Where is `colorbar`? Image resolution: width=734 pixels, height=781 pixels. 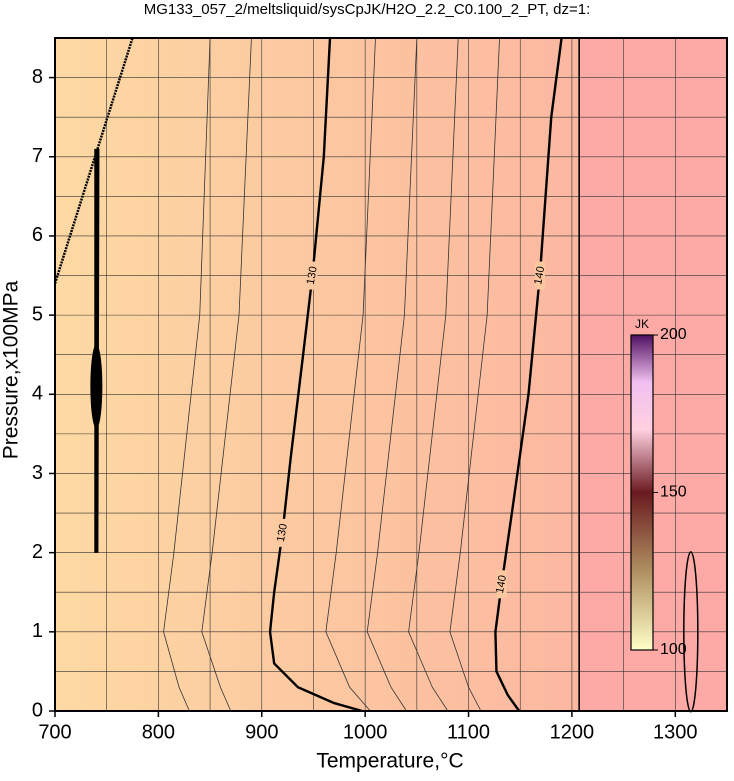
colorbar is located at coordinates (642, 492).